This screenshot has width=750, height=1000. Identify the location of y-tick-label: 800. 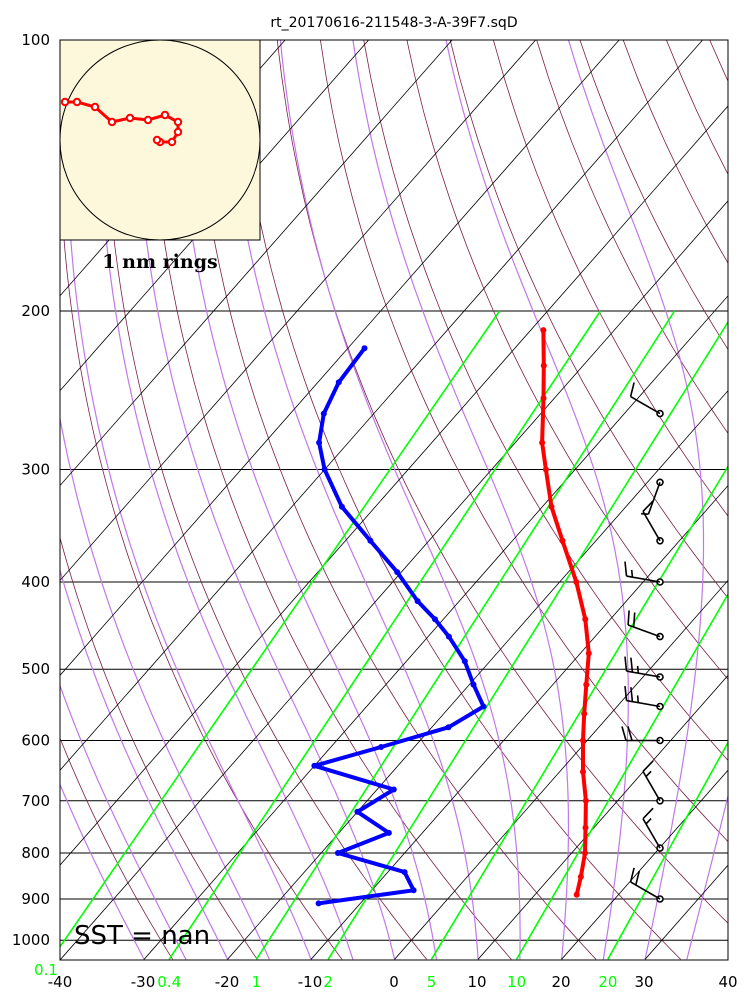
(35, 853).